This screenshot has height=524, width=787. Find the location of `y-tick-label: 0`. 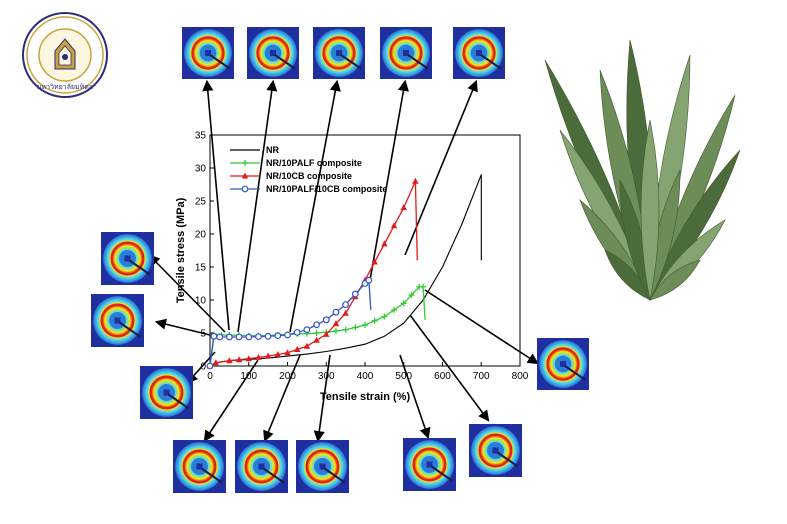

y-tick-label: 0 is located at coordinates (203, 367).